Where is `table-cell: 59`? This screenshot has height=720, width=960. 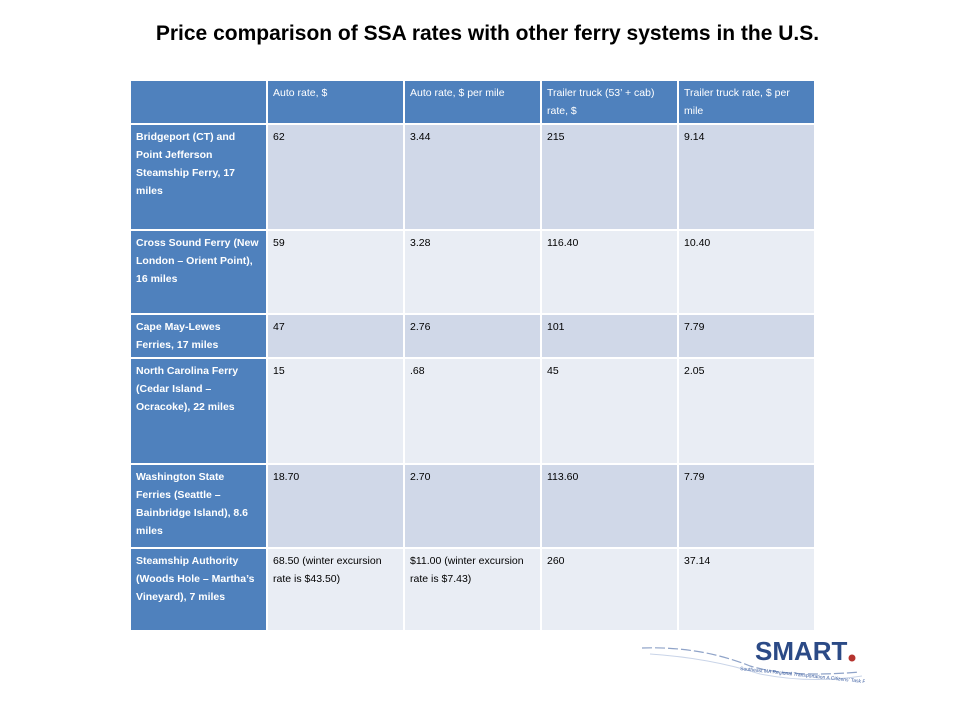
table-cell: 59 is located at coordinates (335, 272).